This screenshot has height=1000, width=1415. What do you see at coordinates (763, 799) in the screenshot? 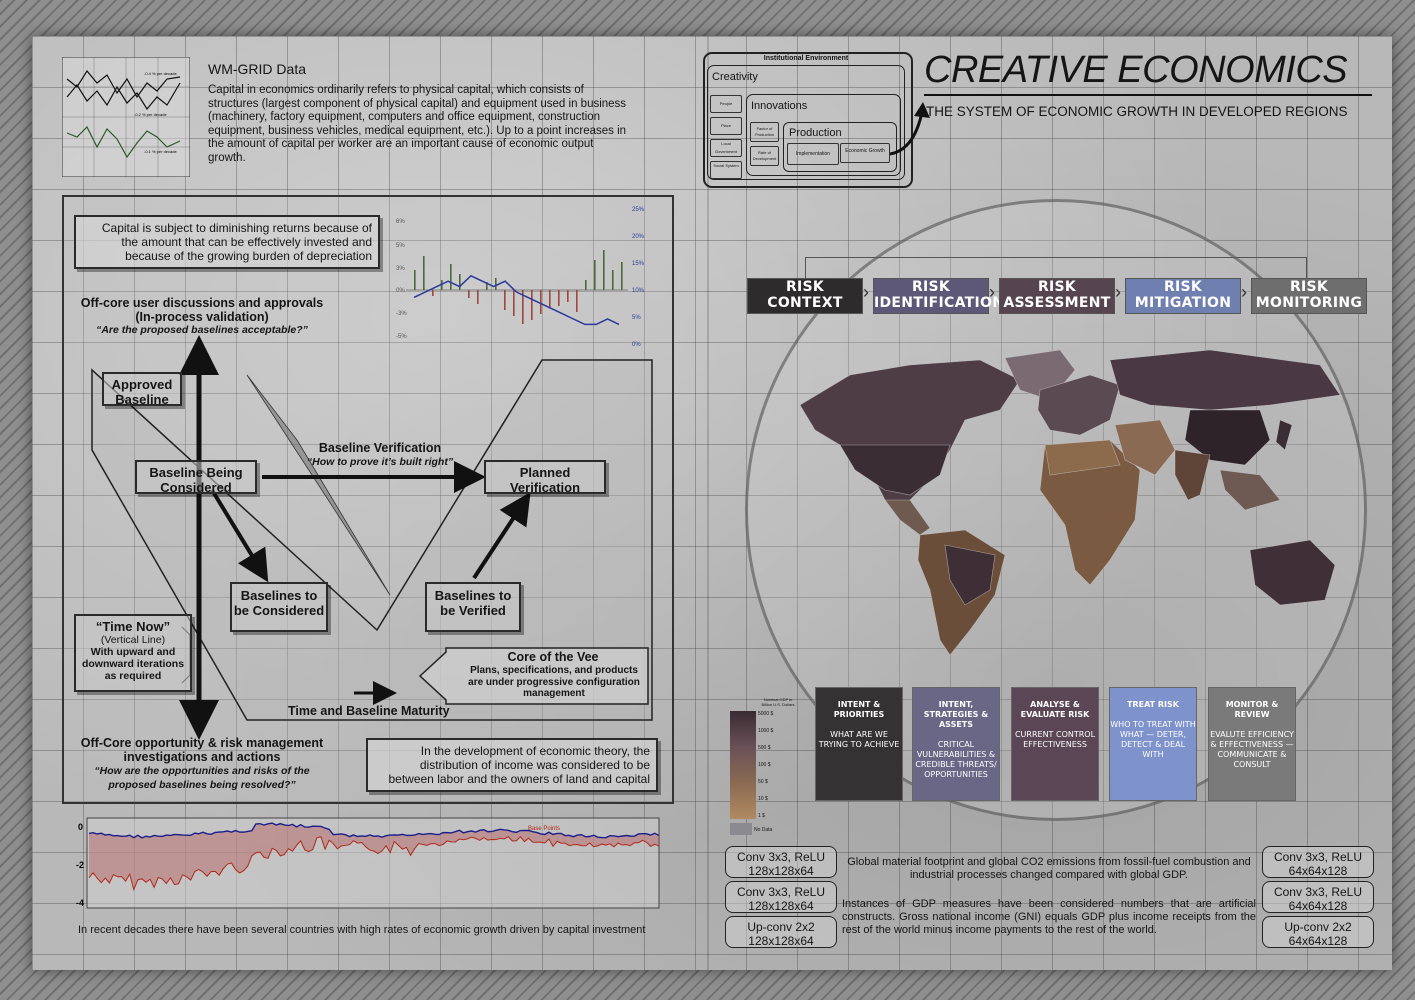
I see `legend-tick: 10 $` at bounding box center [763, 799].